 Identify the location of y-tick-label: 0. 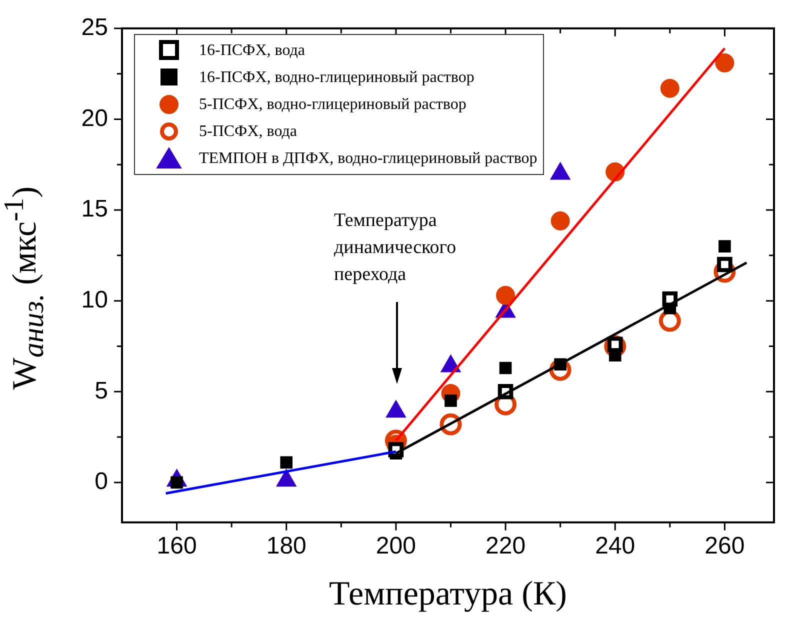
(101, 482).